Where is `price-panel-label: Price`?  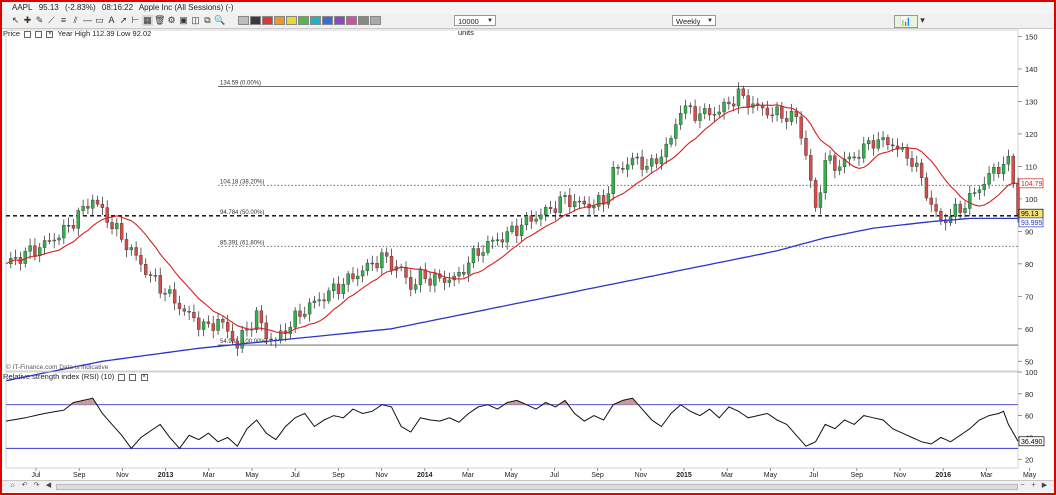 price-panel-label: Price is located at coordinates (12, 33).